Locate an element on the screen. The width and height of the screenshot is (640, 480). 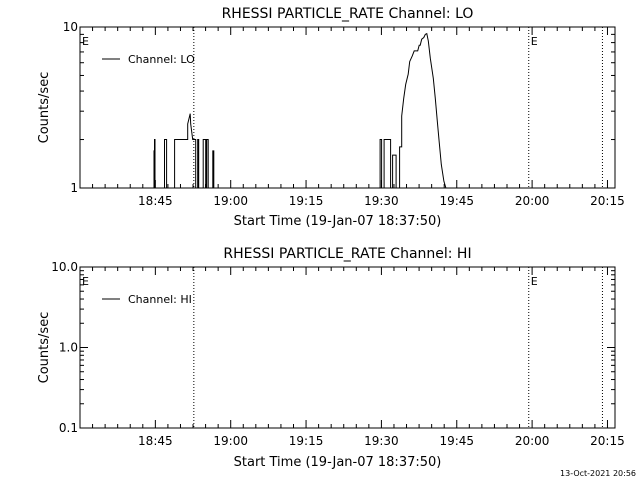
legend-label: Channel: LO is located at coordinates (161, 59).